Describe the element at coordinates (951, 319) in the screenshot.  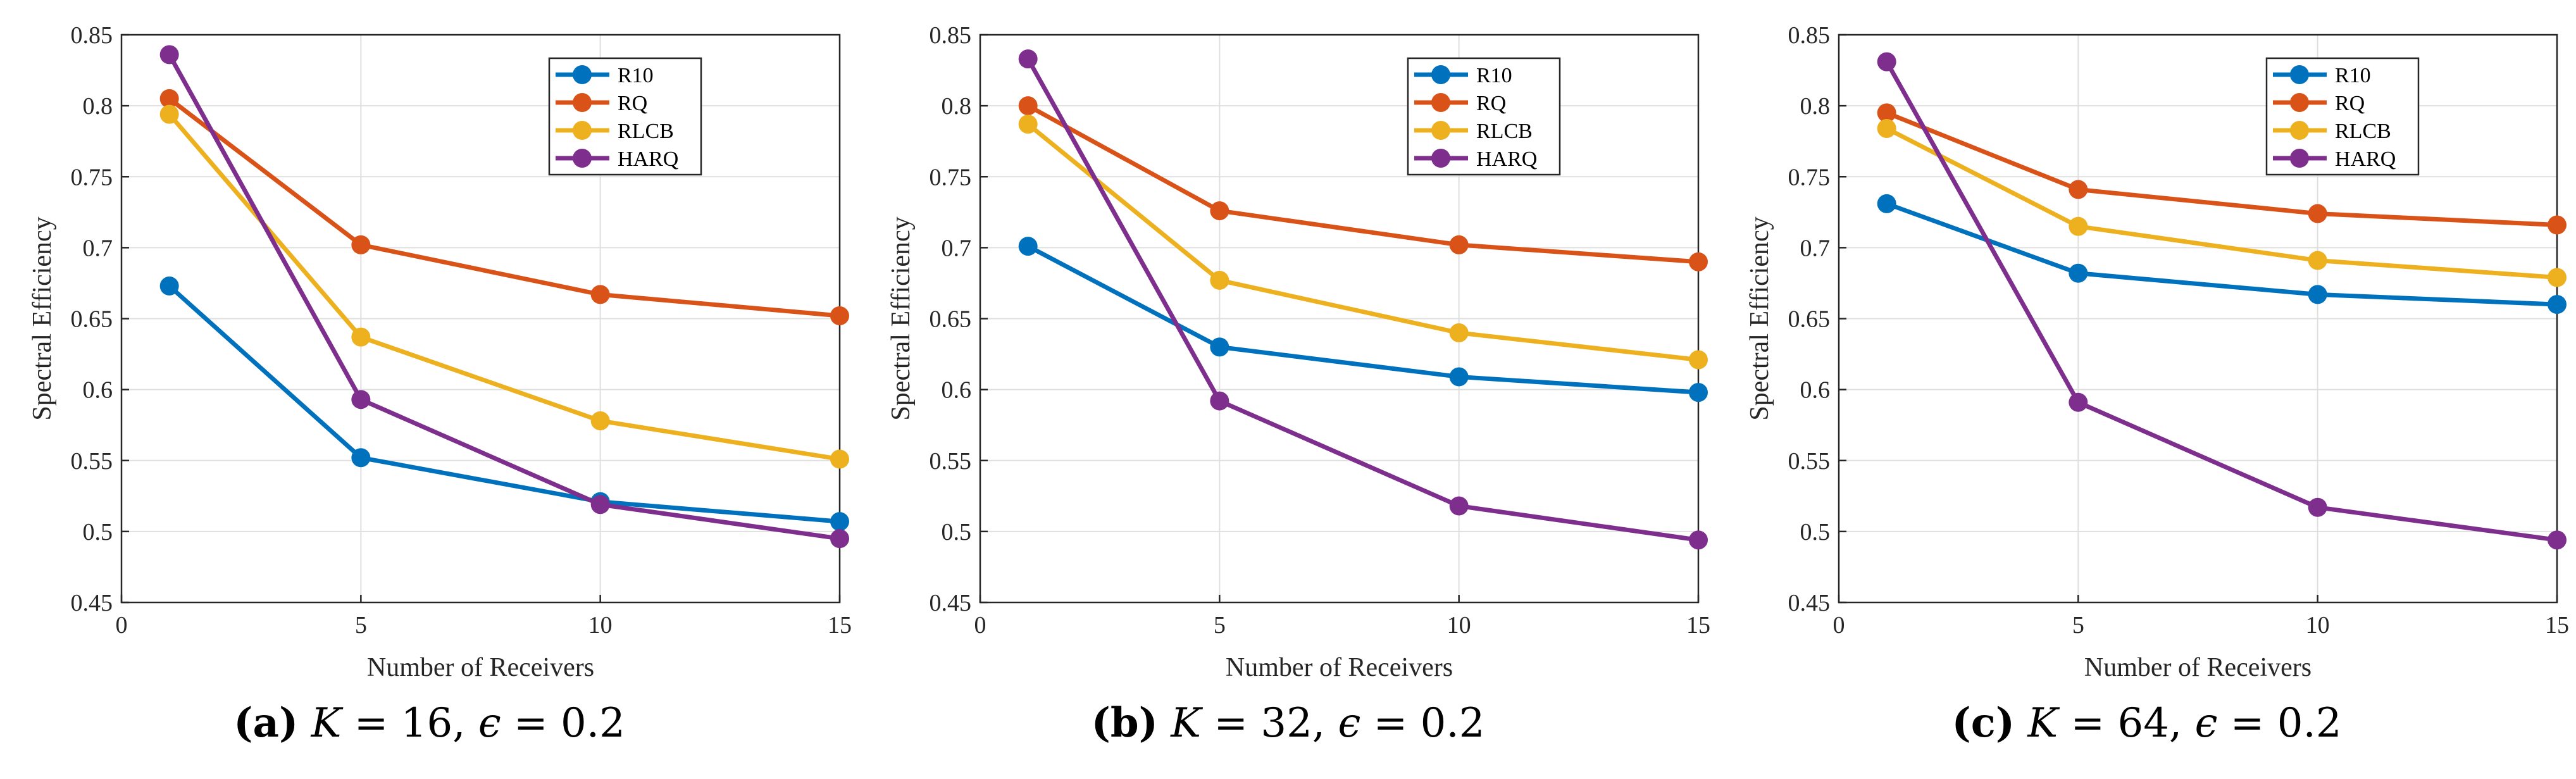
I see `y-tick-label: 0.65` at that location.